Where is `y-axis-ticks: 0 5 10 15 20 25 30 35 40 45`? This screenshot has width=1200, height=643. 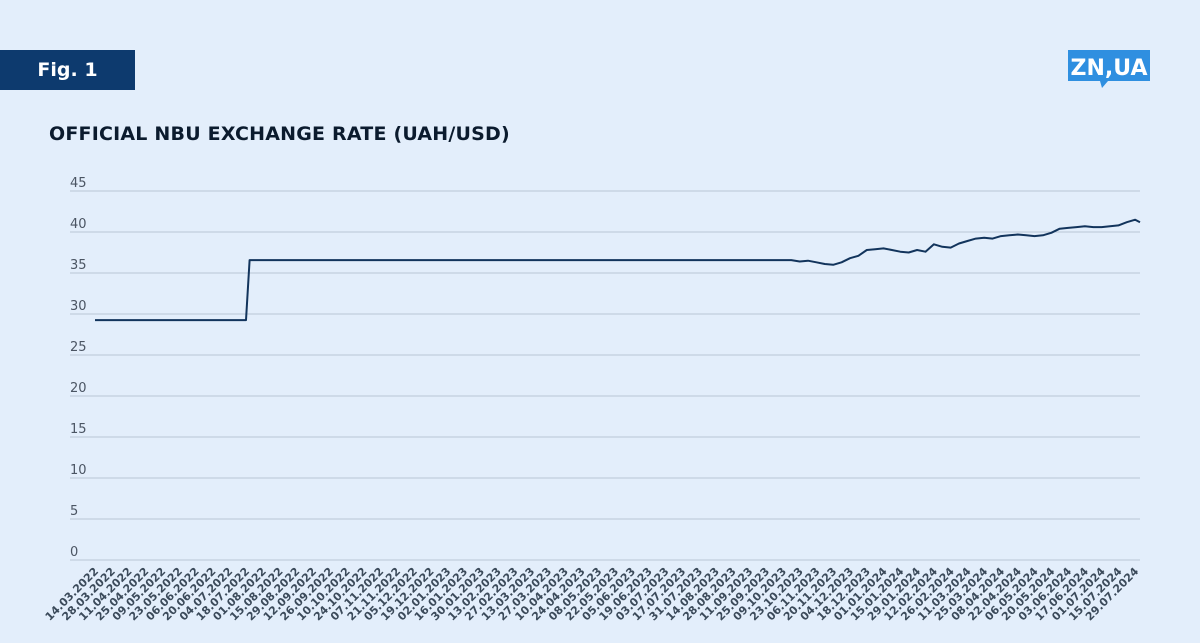
y-axis-ticks: 0 5 10 15 20 25 30 35 40 45 is located at coordinates (78, 368).